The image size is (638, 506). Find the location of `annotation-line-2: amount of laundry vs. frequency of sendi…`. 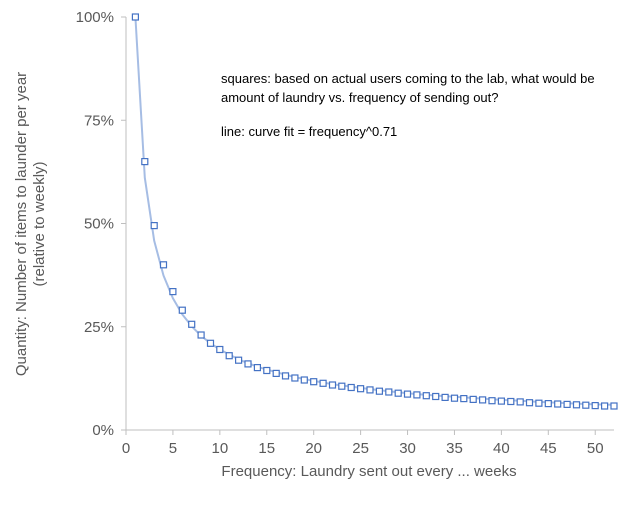

annotation-line-2: amount of laundry vs. frequency of sendi… is located at coordinates (360, 97).